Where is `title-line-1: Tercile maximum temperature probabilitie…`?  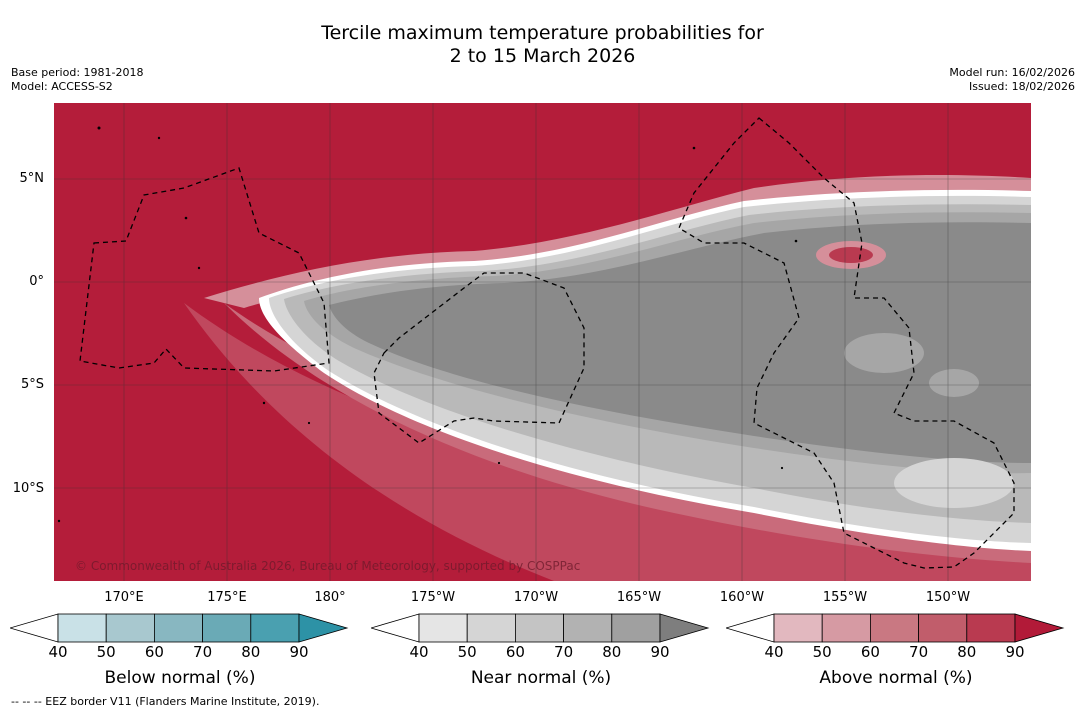 title-line-1: Tercile maximum temperature probabilitie… is located at coordinates (542, 33).